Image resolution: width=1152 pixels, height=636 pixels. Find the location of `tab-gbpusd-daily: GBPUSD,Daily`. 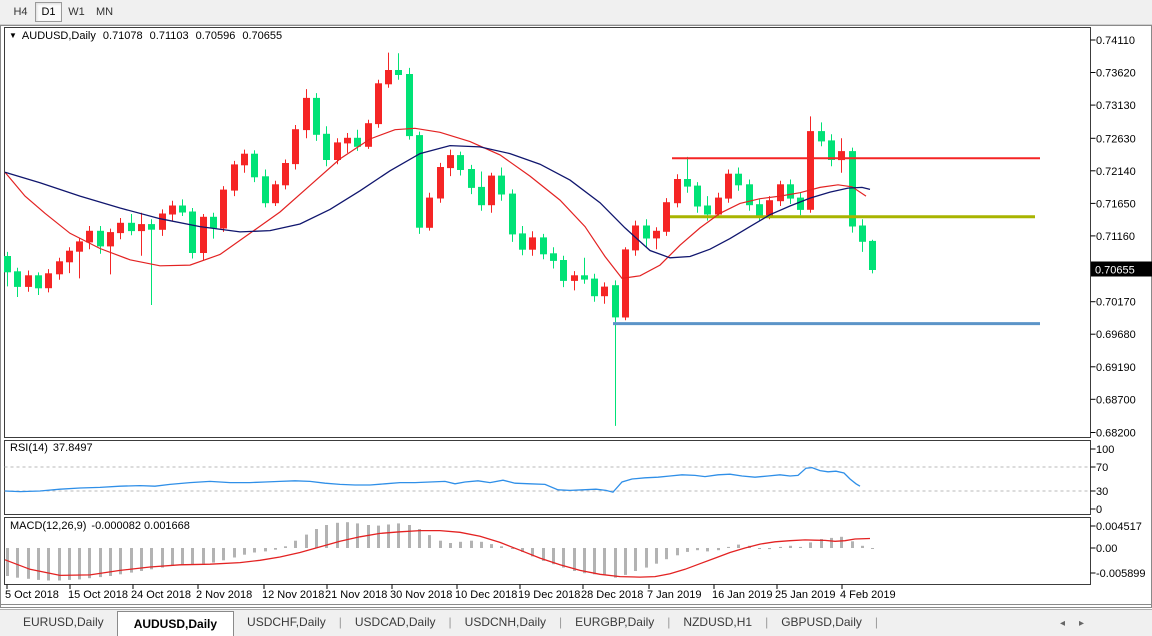

tab-gbpusd-daily: GBPUSD,Daily is located at coordinates (821, 622).